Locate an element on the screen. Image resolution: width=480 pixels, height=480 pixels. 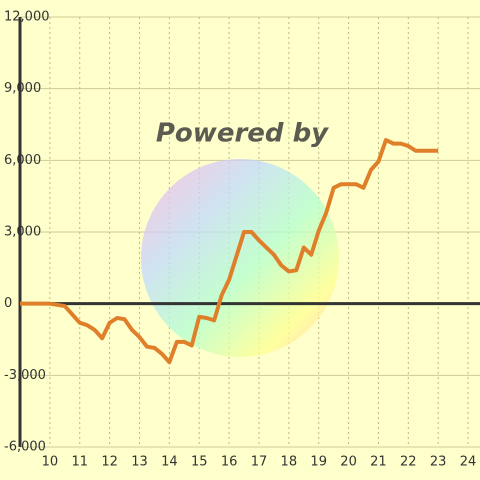
x-tick-label: 22 is located at coordinates (408, 462).